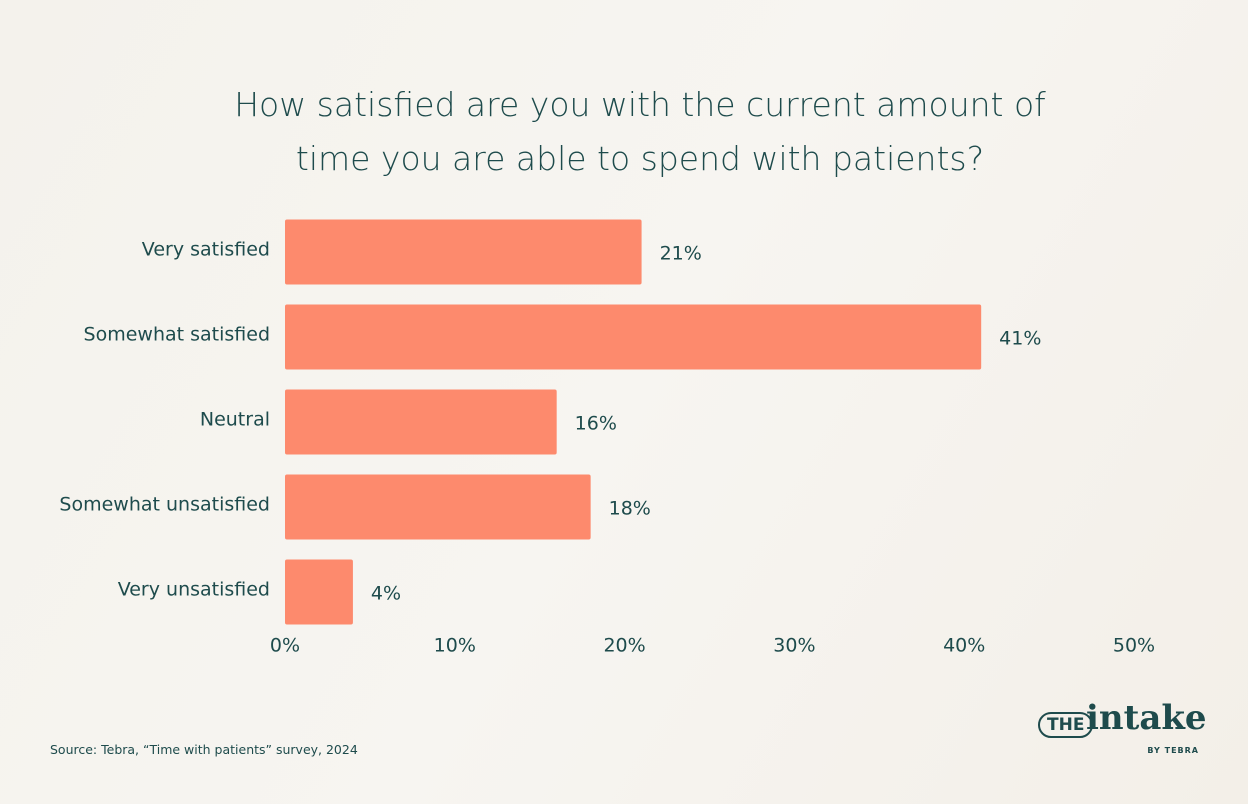 The image size is (1248, 804). Describe the element at coordinates (194, 590) in the screenshot. I see `y-tick-label: Very unsatisfied` at that location.